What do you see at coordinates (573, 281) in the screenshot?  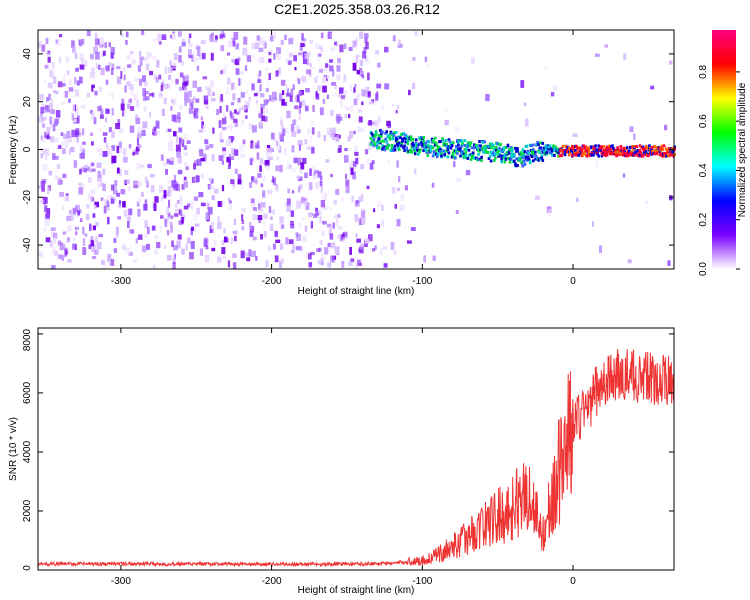 I see `top-x-tick-label: 0` at bounding box center [573, 281].